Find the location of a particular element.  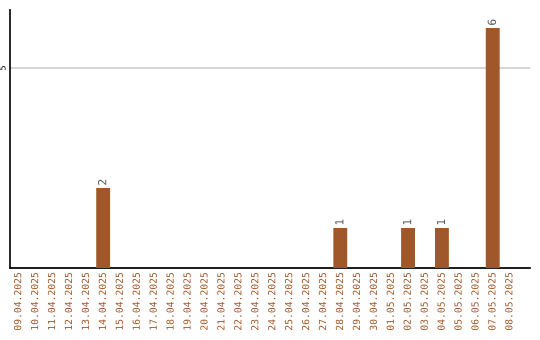

x-tick-label: 30.04.2025 is located at coordinates (374, 301).